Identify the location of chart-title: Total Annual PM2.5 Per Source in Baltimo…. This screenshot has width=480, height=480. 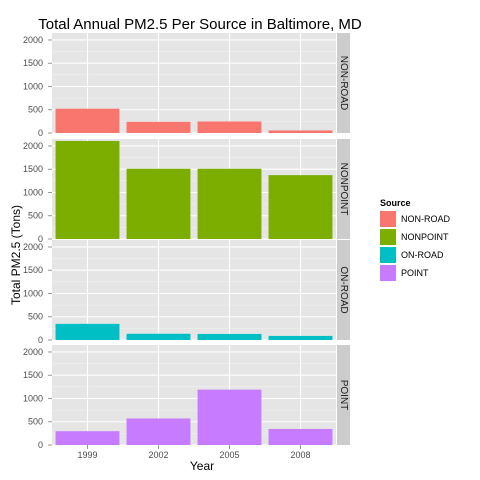
(200, 24).